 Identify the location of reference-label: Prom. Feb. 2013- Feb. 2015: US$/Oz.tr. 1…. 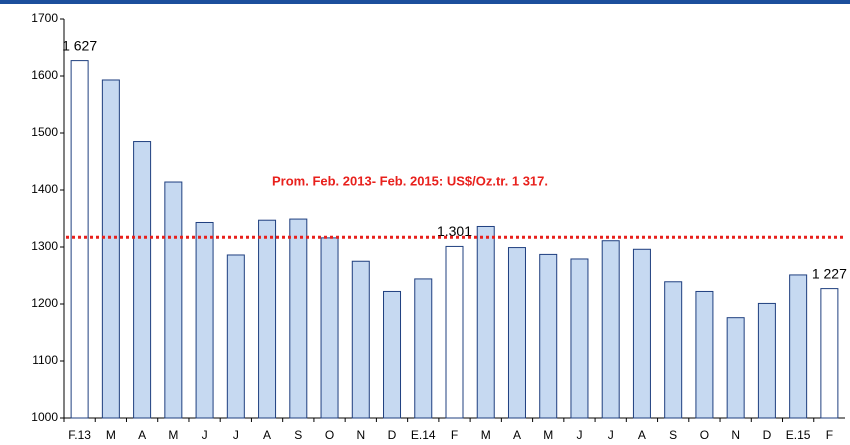
(410, 180).